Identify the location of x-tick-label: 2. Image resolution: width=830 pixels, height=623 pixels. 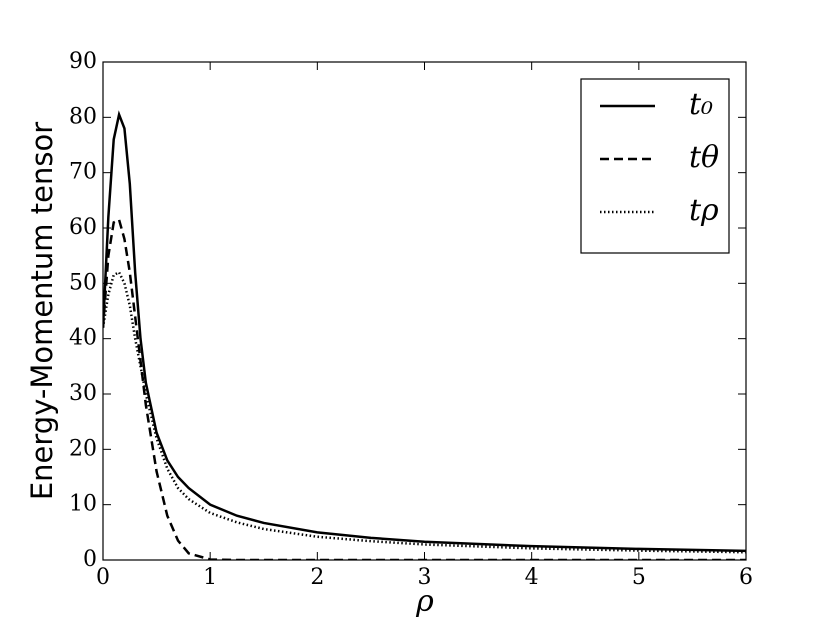
(317, 577).